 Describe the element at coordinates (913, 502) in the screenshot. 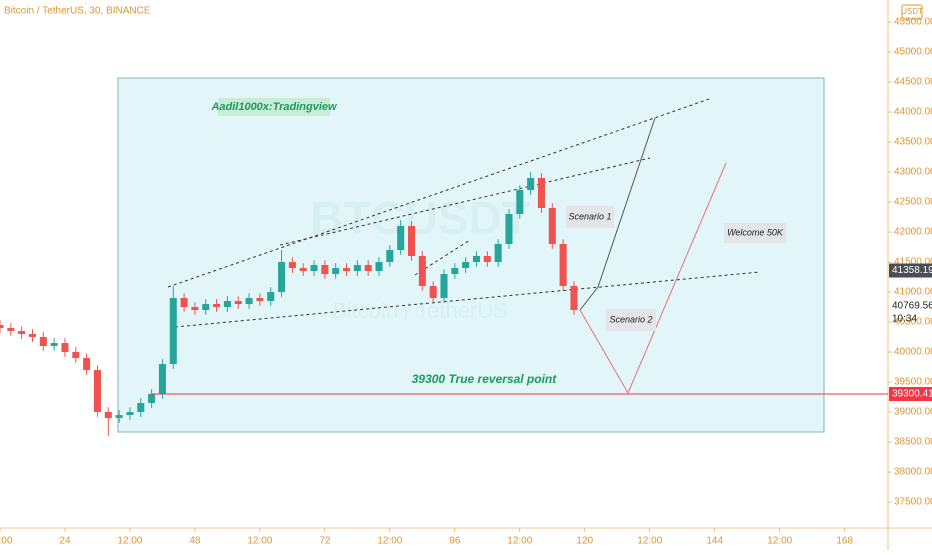

I see `y-tick-label: 37500.00` at that location.